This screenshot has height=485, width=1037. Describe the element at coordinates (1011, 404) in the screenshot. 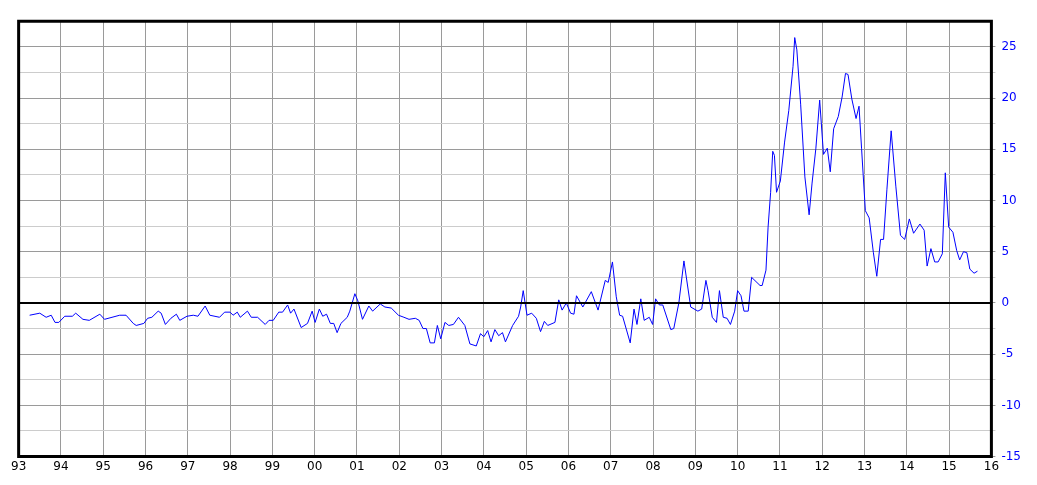

I see `y-tick-label: -10` at that location.